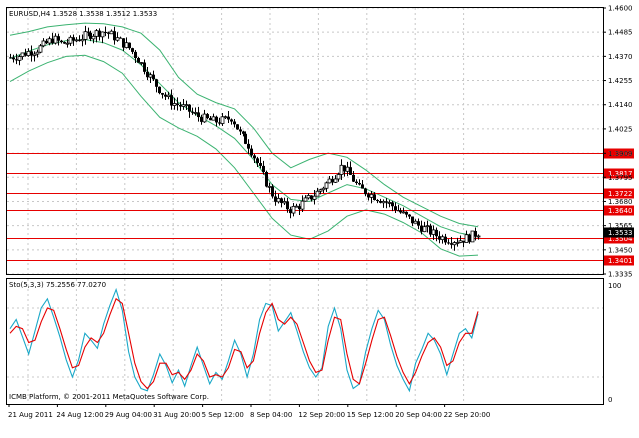 The height and width of the screenshot is (438, 639). What do you see at coordinates (620, 226) in the screenshot?
I see `price-tick-label: 1.3565` at bounding box center [620, 226].